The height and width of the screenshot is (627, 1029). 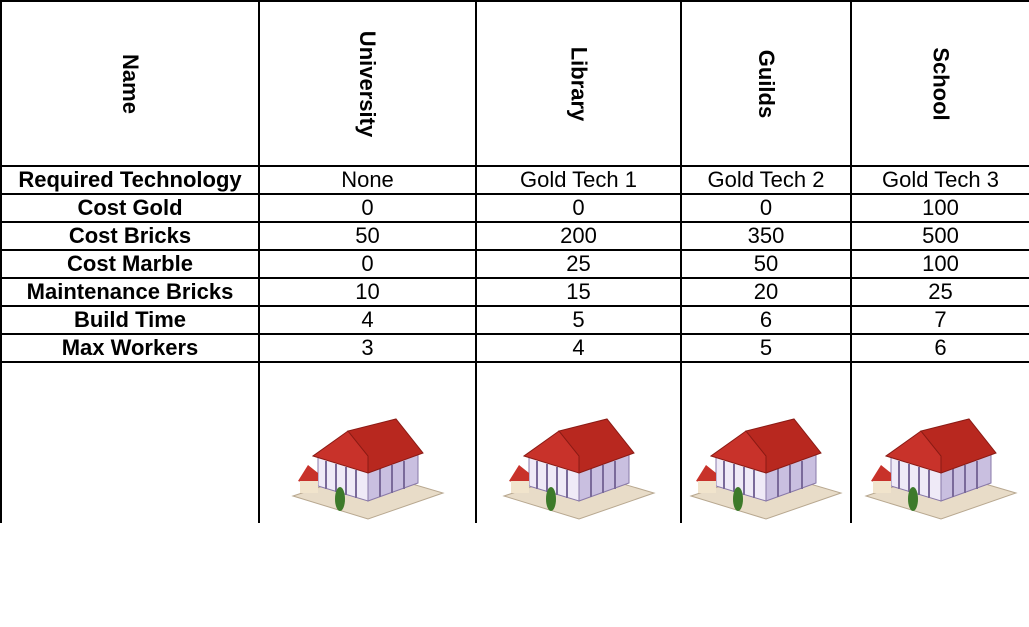 I want to click on cell: 7, so click(x=939, y=320).